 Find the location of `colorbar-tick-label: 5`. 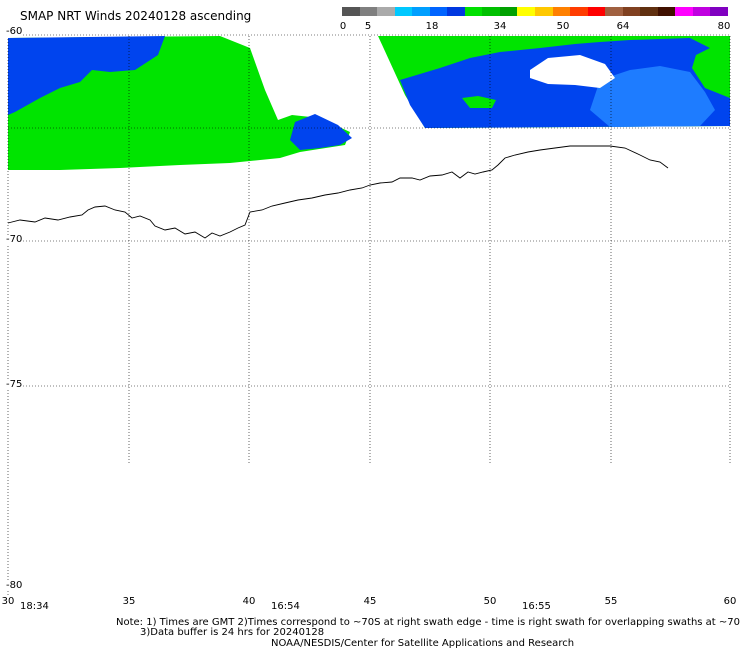

colorbar-tick-label: 5 is located at coordinates (368, 26).